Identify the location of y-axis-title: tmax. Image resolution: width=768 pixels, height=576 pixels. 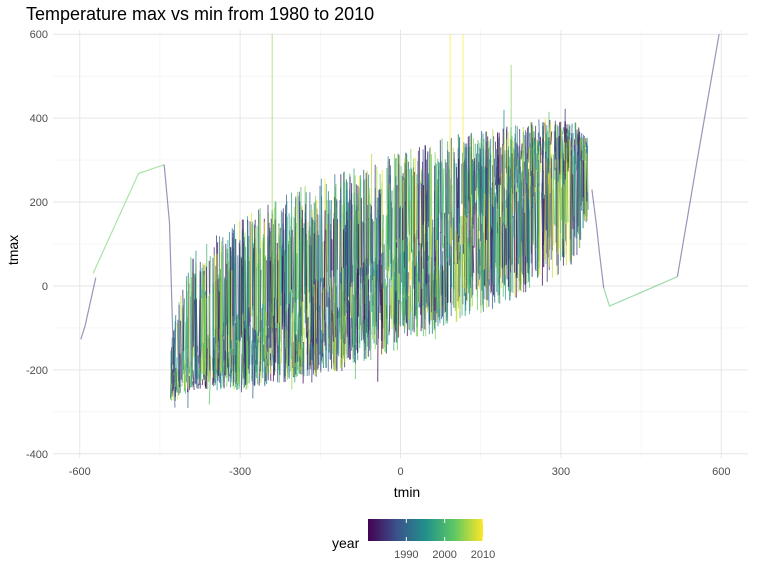
(13, 250).